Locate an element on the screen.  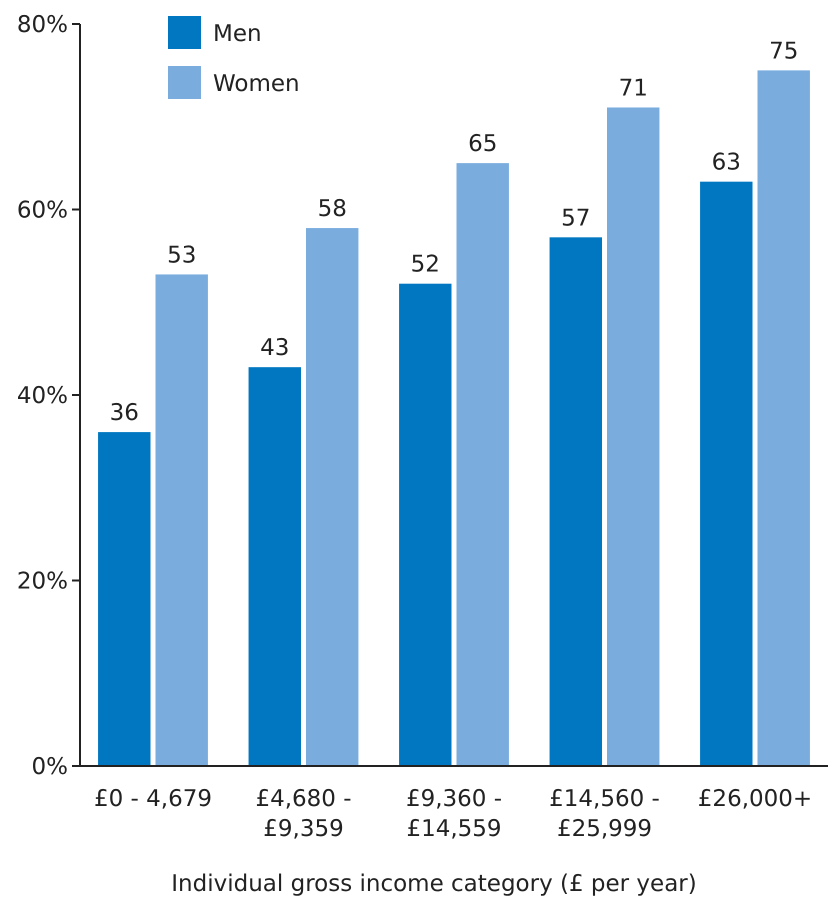
y-tick-label: 80% is located at coordinates (42, 25).